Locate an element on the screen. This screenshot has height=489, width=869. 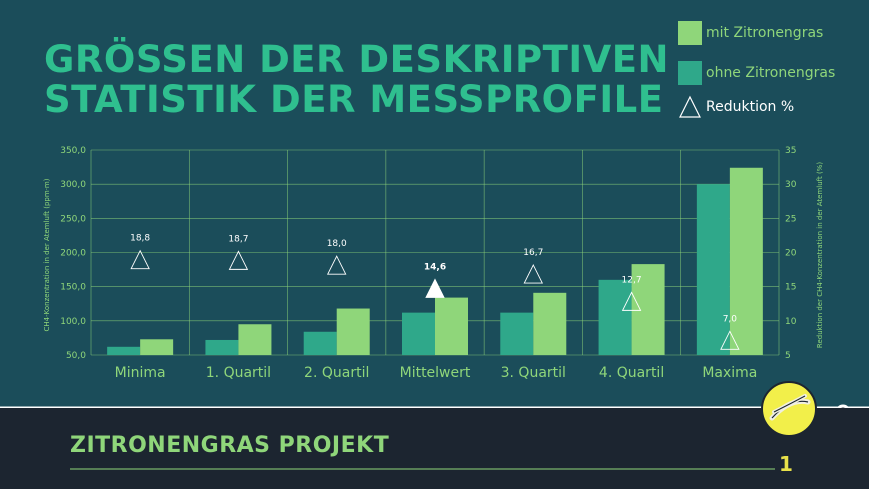
footer-title: ZITRONENGRAS PROJEKT is located at coordinates (230, 445).